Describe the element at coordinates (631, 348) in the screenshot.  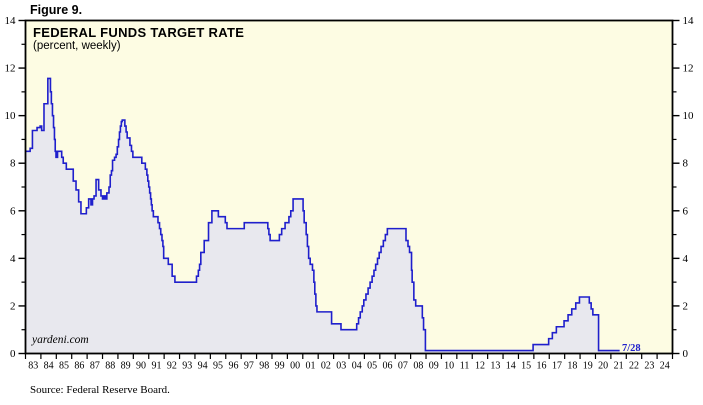
I see `last-point-date-label: 7/28` at that location.